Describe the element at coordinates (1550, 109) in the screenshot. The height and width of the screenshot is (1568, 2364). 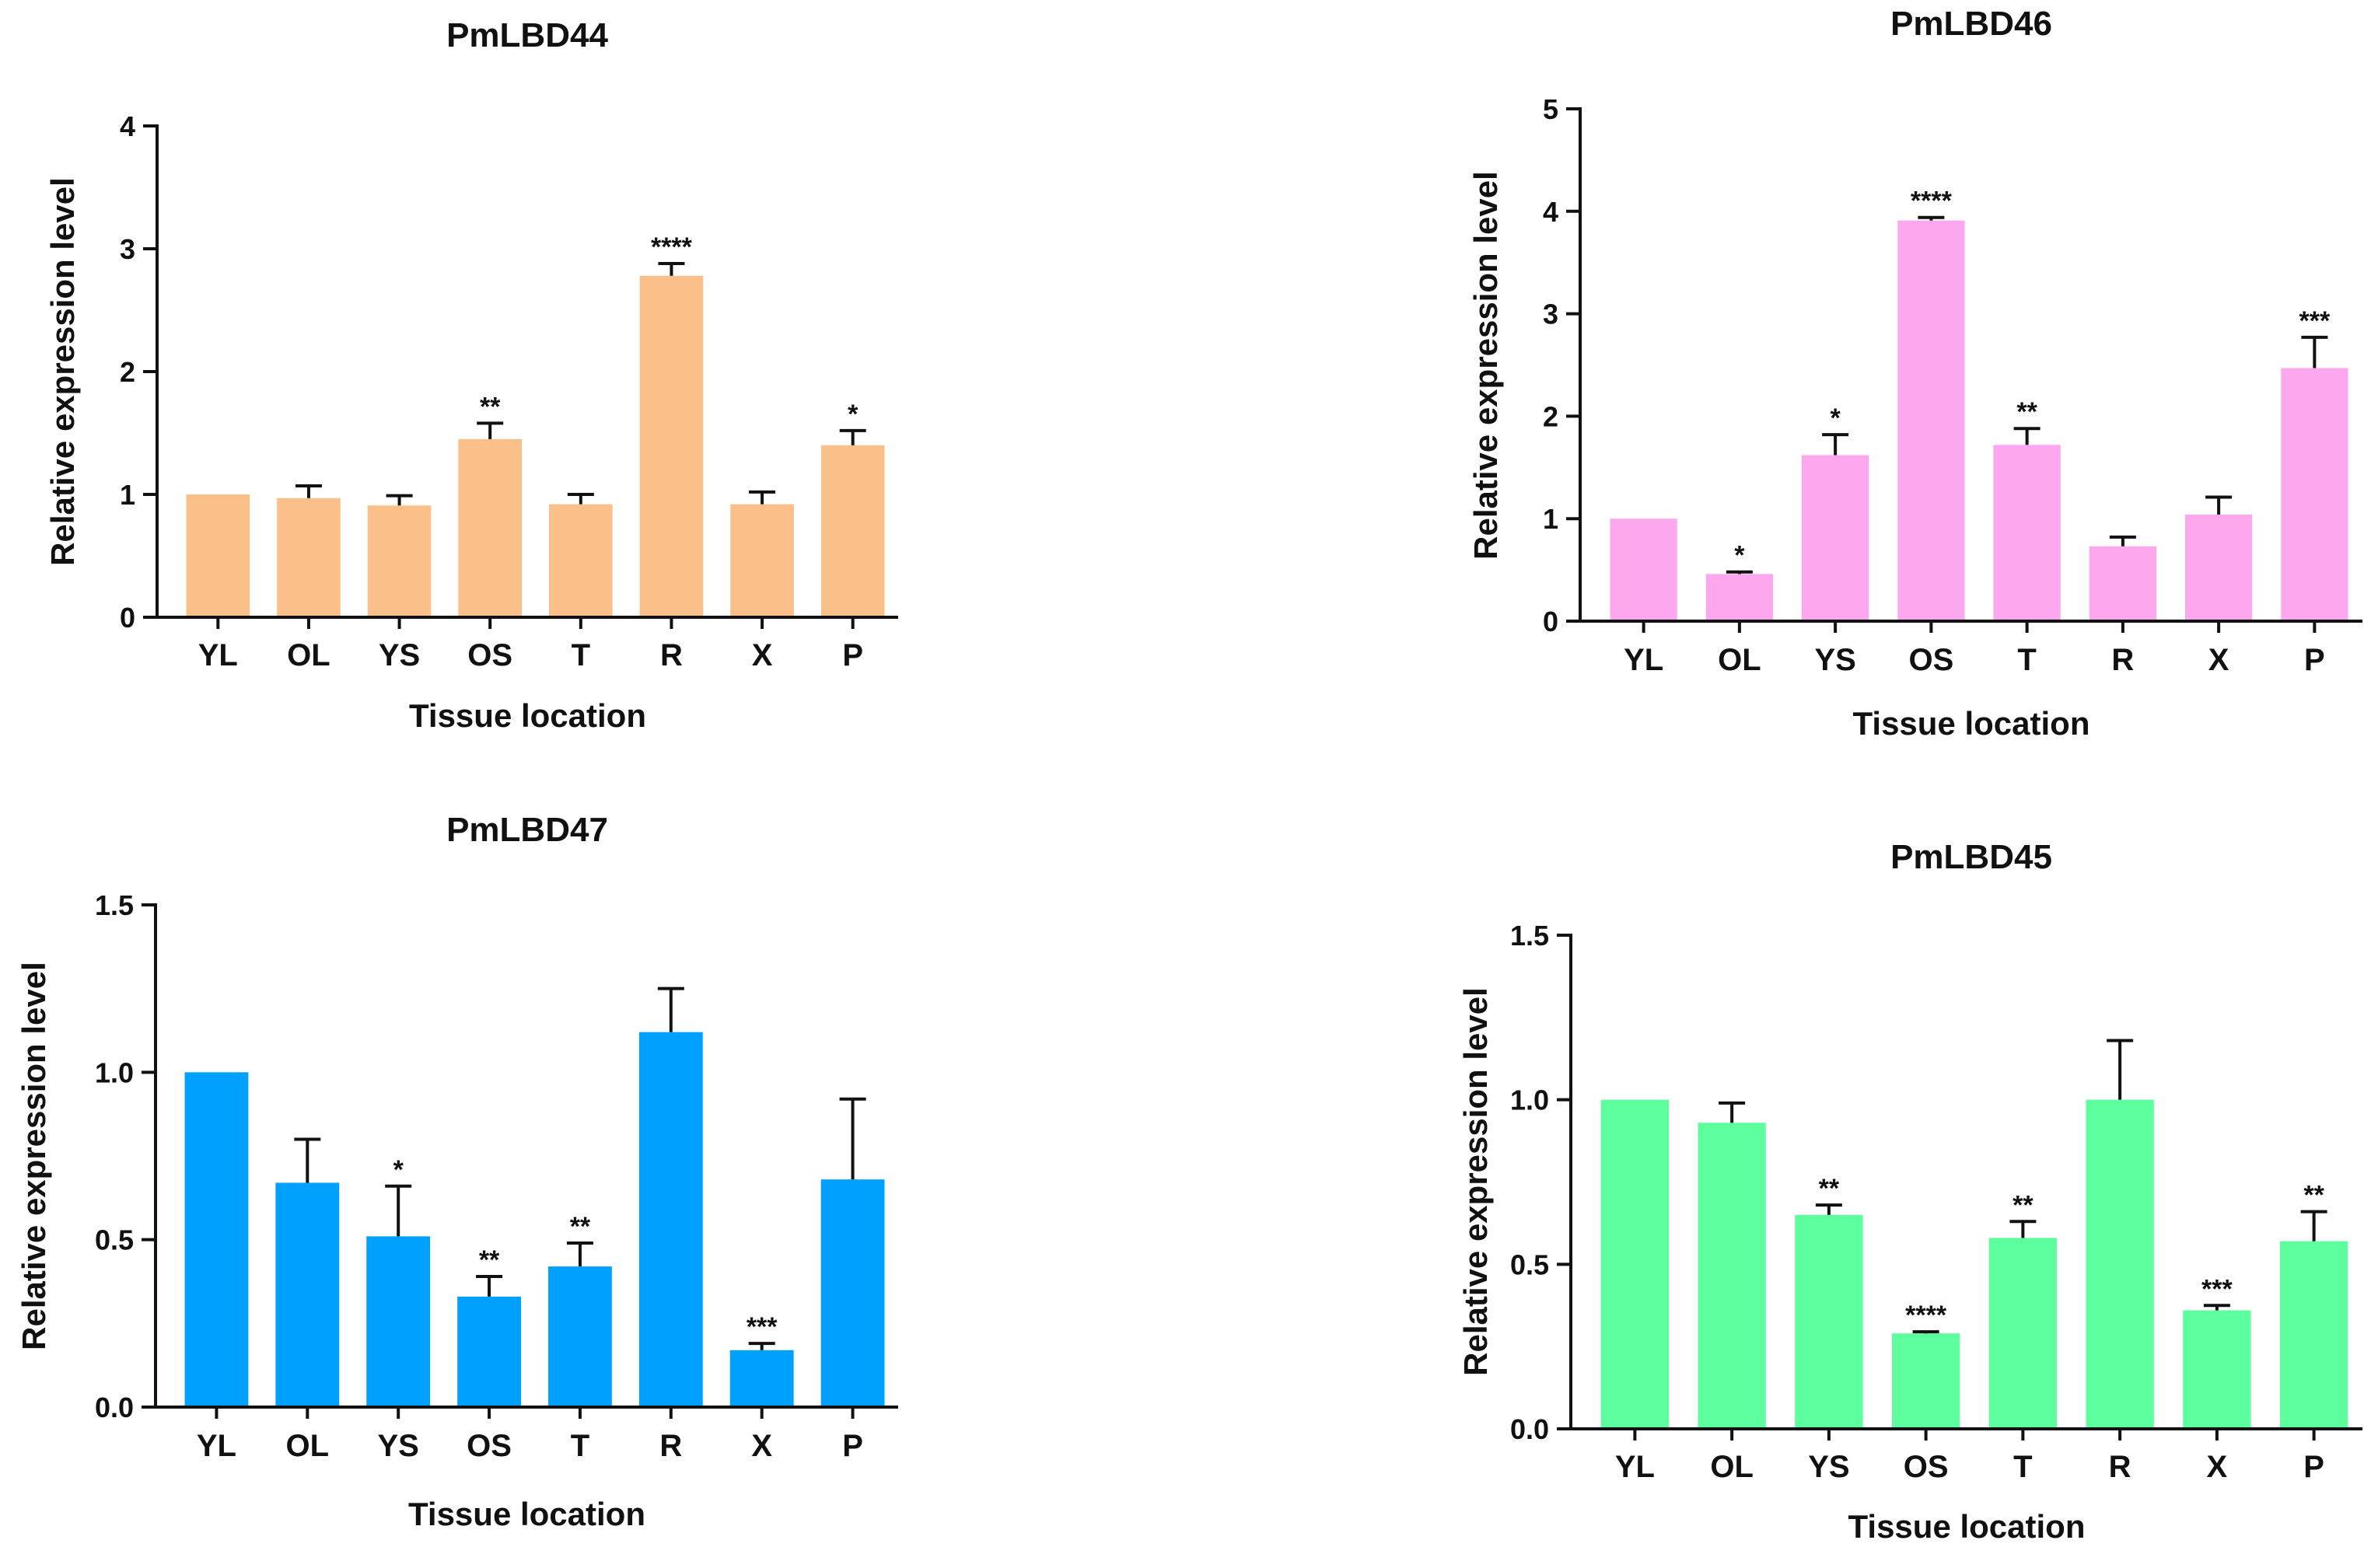
I see `y-tick-label: 5` at that location.